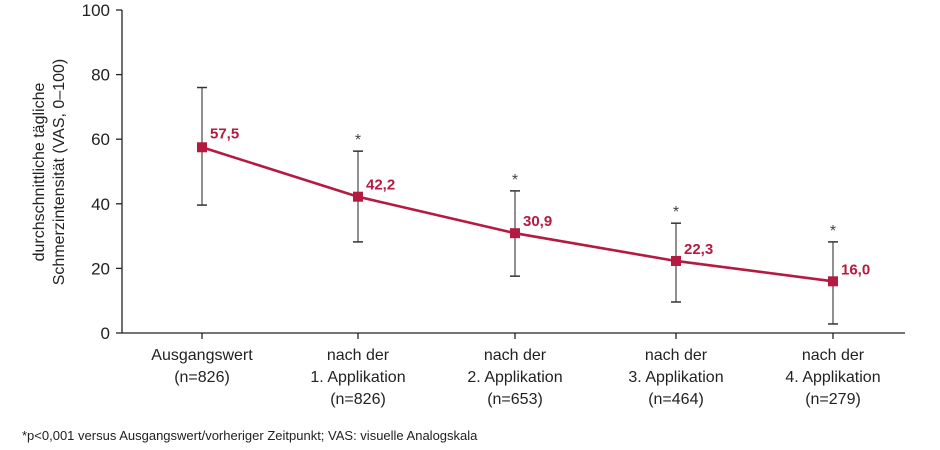 Image resolution: width=940 pixels, height=450 pixels. Describe the element at coordinates (100, 268) in the screenshot. I see `y-tick-label: 20` at that location.